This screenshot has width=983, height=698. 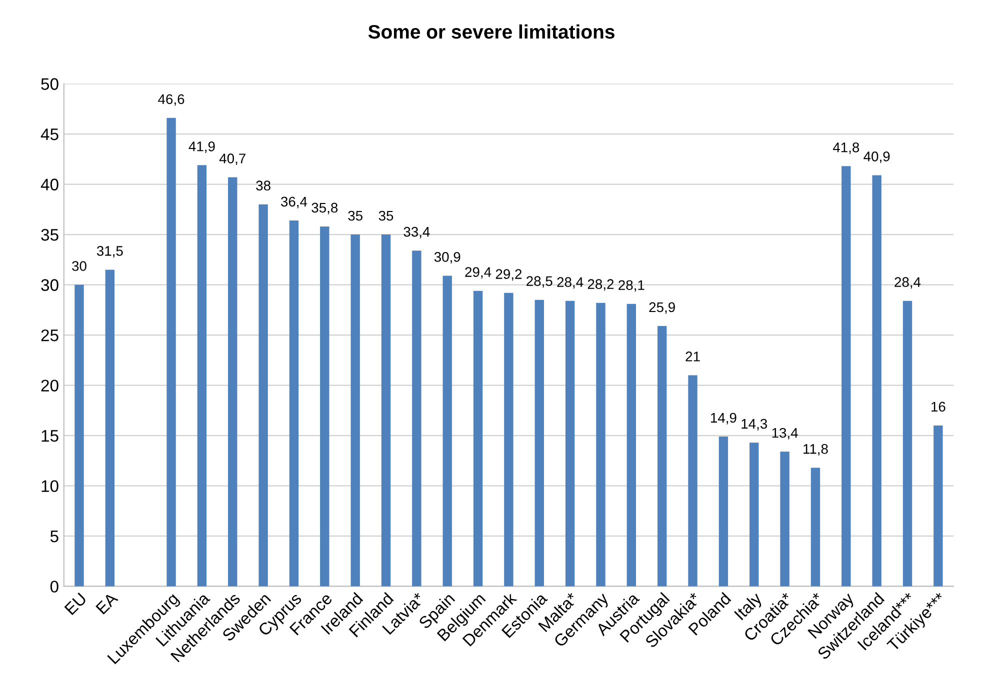 What do you see at coordinates (478, 273) in the screenshot?
I see `data-label: 29,4` at bounding box center [478, 273].